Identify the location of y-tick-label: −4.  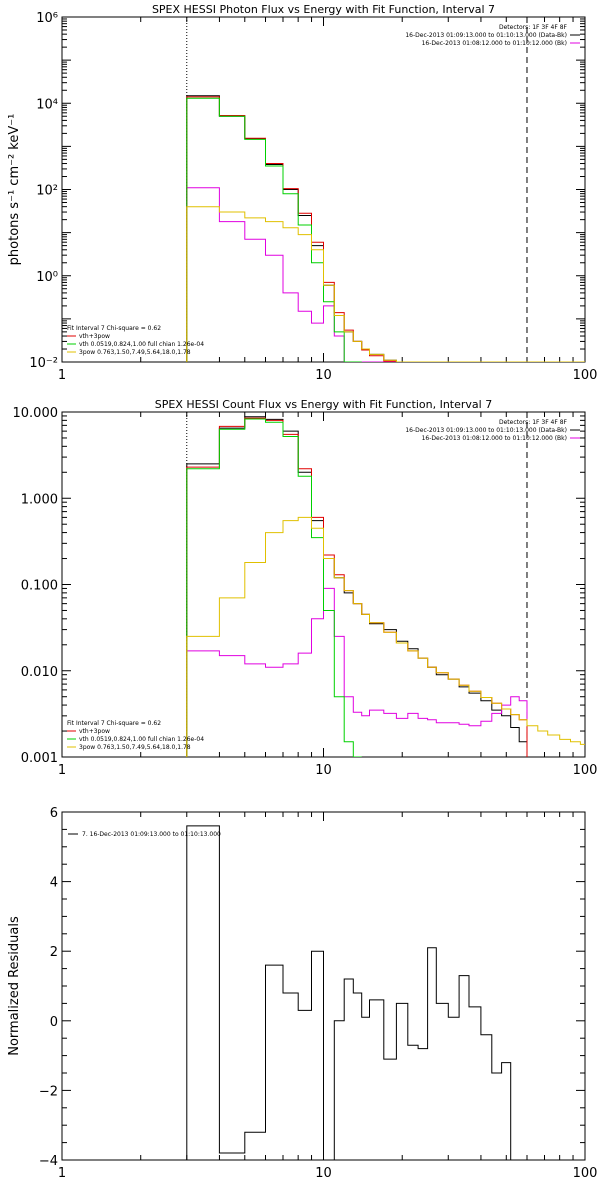
(48, 1161).